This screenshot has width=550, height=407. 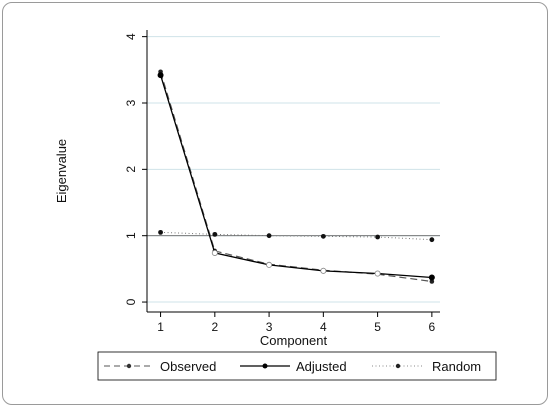 I want to click on x-tick-label: 6, so click(x=432, y=327).